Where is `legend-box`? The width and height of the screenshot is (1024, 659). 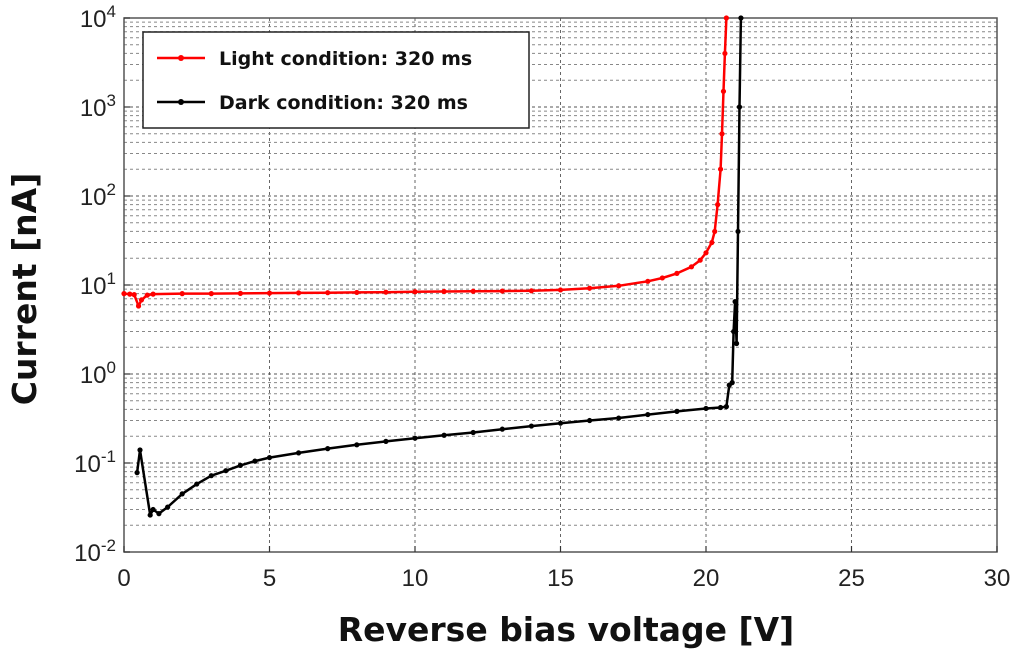
legend-box is located at coordinates (336, 80).